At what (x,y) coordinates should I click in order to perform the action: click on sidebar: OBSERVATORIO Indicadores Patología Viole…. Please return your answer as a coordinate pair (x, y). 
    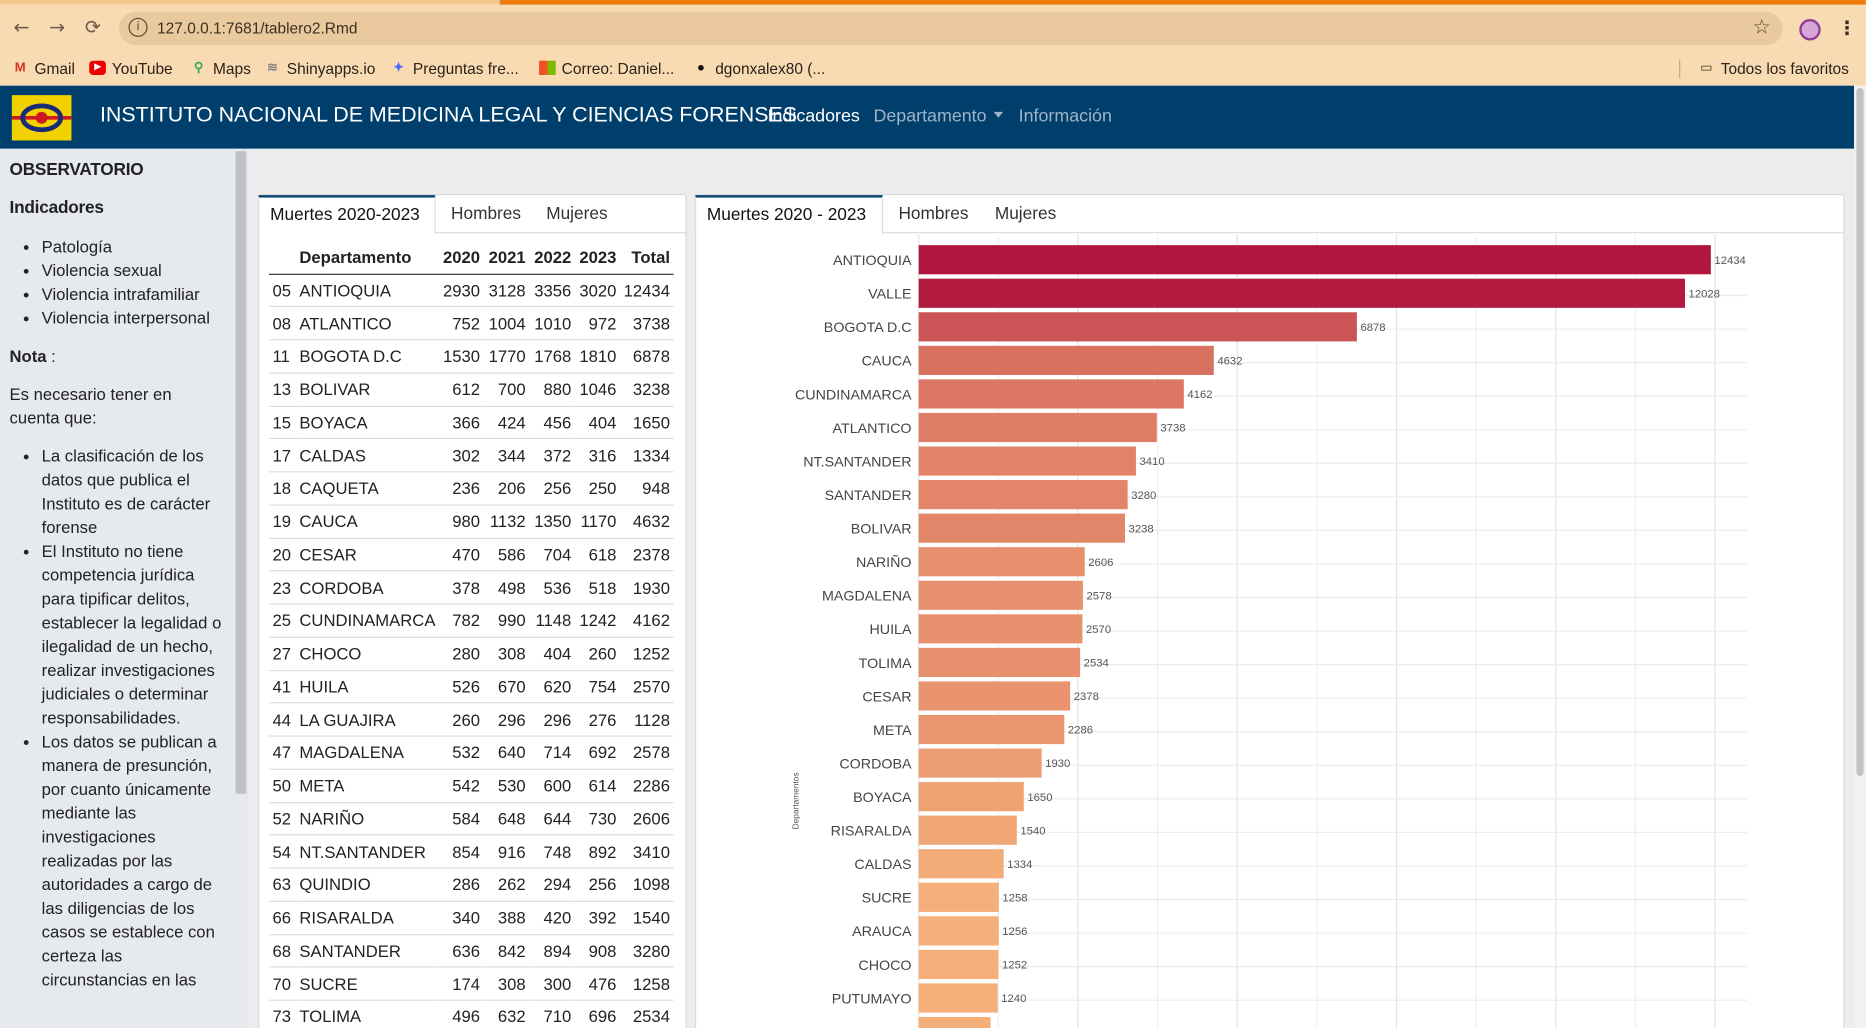
    Looking at the image, I should click on (124, 588).